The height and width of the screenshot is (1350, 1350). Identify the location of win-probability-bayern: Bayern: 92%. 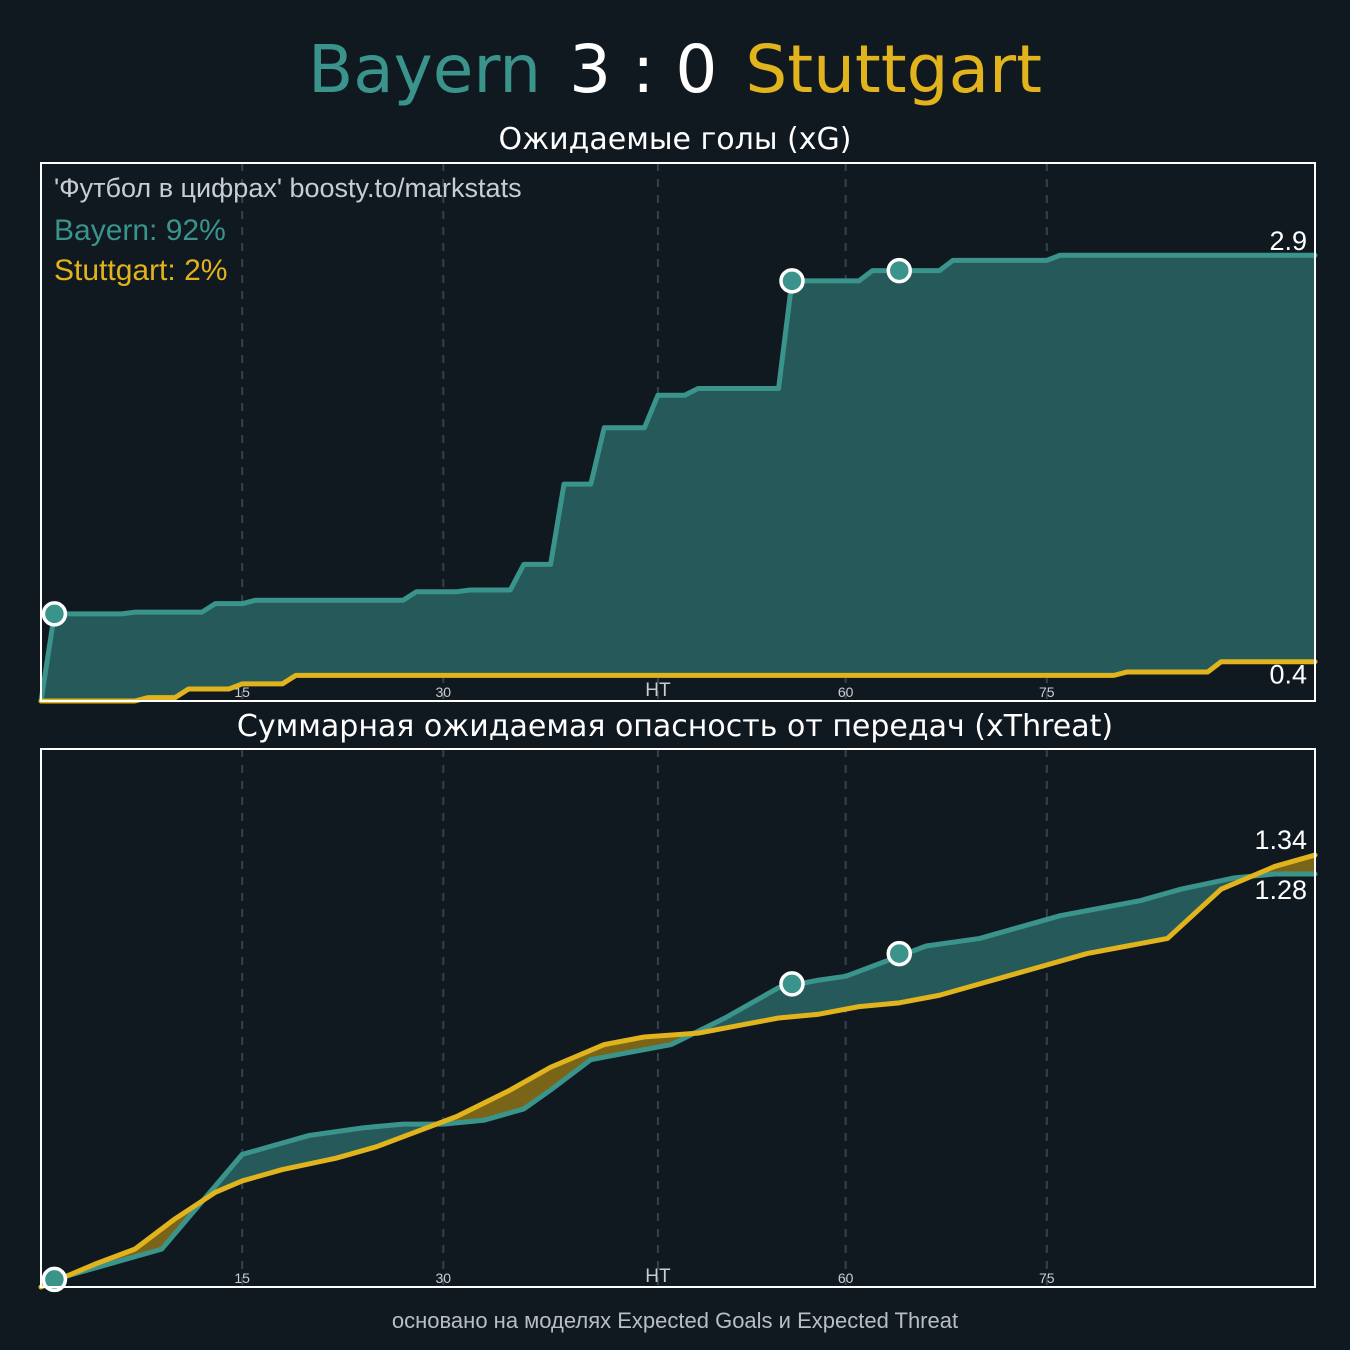
(140, 230).